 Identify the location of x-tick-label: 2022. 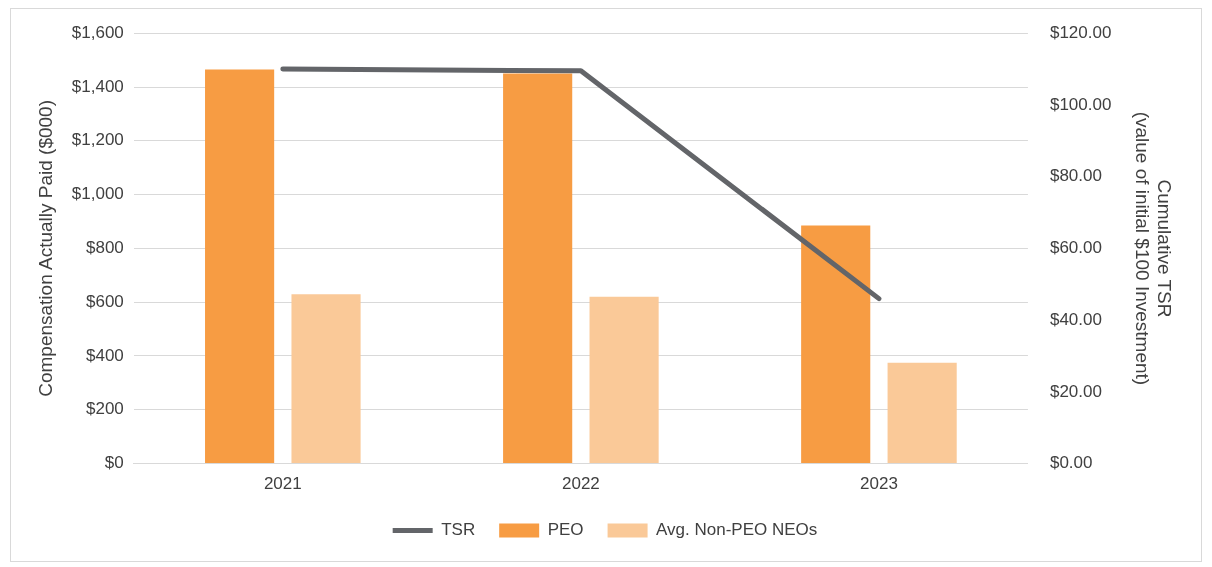
(580, 484).